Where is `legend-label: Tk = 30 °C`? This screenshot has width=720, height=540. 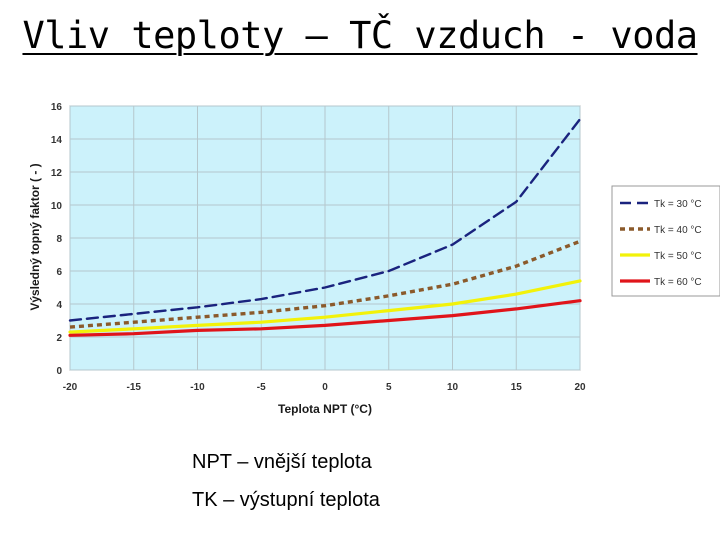 legend-label: Tk = 30 °C is located at coordinates (678, 204).